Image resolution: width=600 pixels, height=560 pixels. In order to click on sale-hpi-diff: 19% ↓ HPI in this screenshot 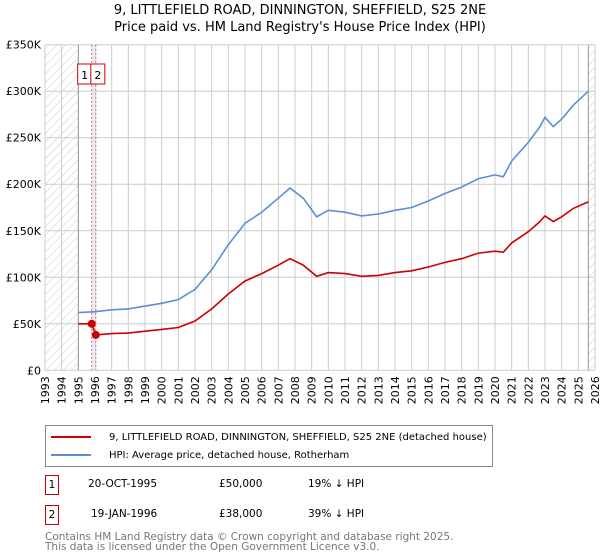, I will do `click(336, 484)`.